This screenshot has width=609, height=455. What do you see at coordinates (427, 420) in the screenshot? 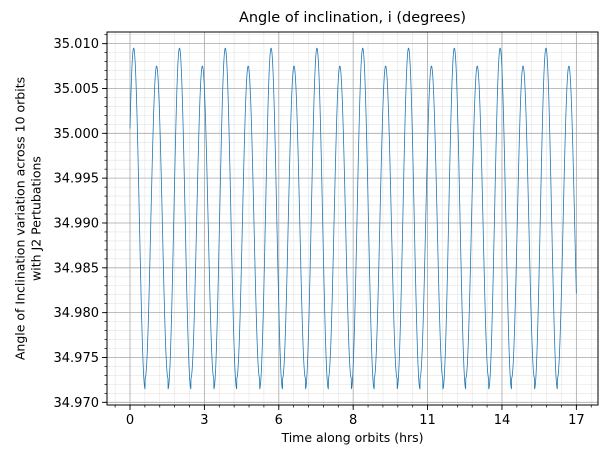
I see `x-tick-label: 11` at bounding box center [427, 420].